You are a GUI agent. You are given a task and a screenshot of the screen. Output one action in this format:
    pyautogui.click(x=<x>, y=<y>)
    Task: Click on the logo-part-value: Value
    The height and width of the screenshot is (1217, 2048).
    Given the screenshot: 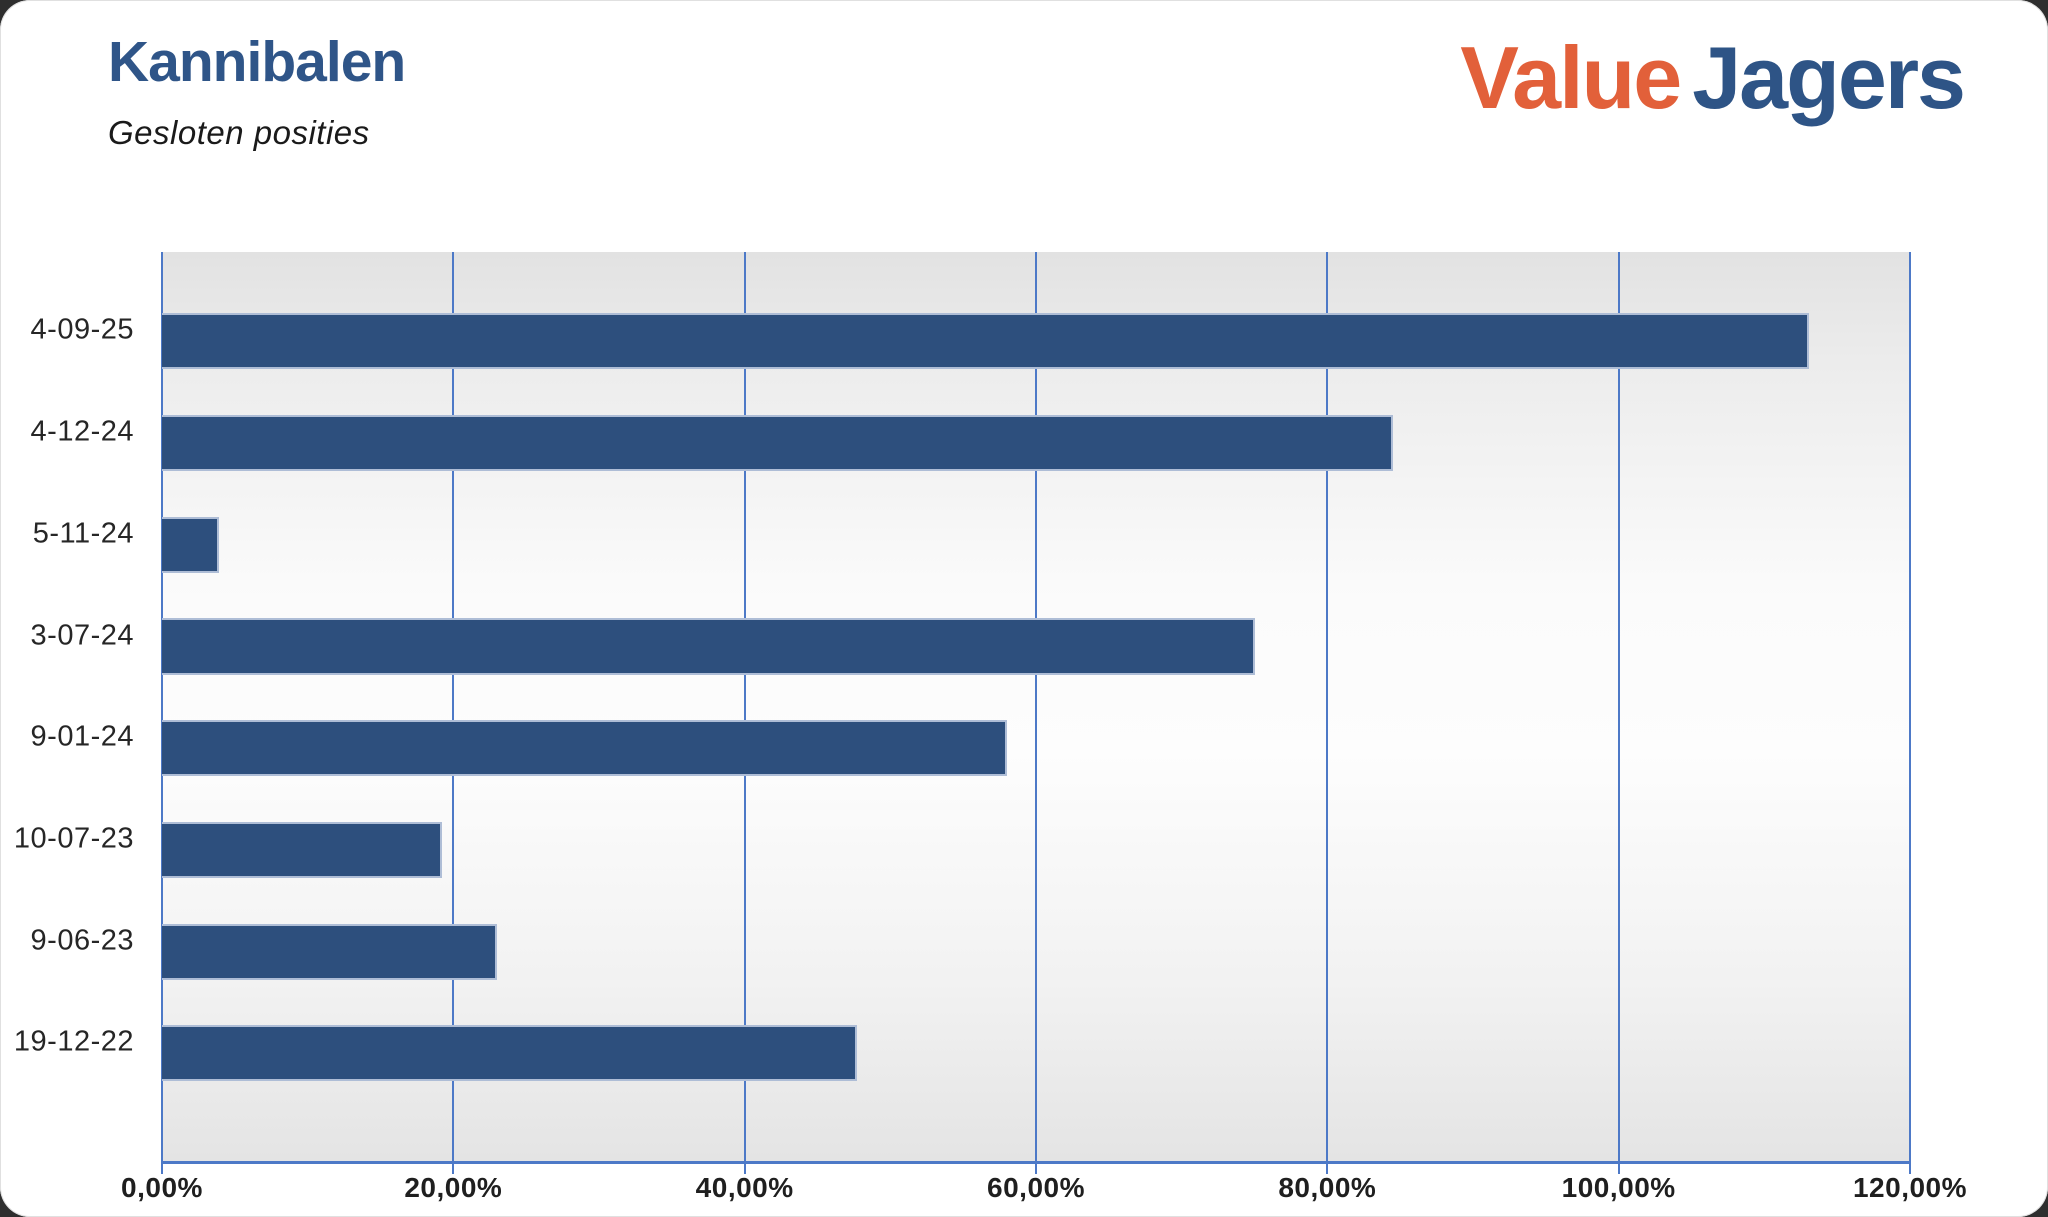 What is the action you would take?
    pyautogui.click(x=1571, y=77)
    